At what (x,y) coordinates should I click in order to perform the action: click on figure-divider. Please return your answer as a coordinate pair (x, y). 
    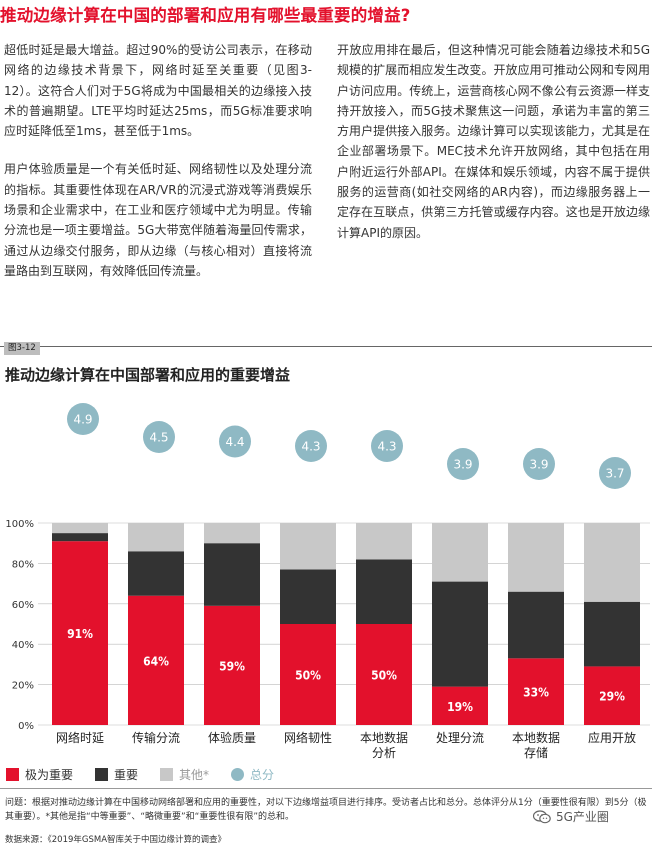
    Looking at the image, I should click on (326, 346).